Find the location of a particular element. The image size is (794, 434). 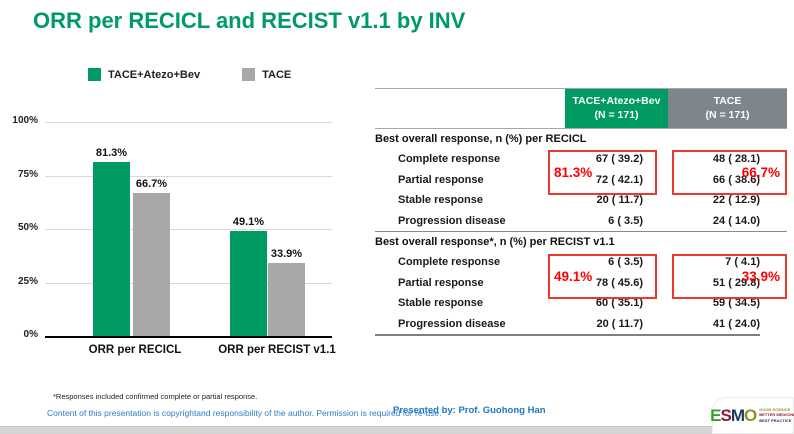

table-header-row: TACE+Atezo+Bev (N = 171) TACE (N = 171) is located at coordinates (581, 109).